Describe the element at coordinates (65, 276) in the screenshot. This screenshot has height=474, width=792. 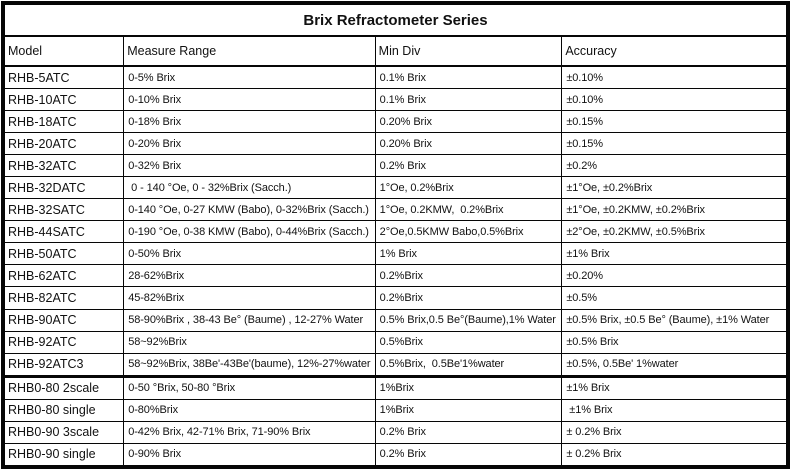
I see `model-cell: RHB-62ATC` at that location.